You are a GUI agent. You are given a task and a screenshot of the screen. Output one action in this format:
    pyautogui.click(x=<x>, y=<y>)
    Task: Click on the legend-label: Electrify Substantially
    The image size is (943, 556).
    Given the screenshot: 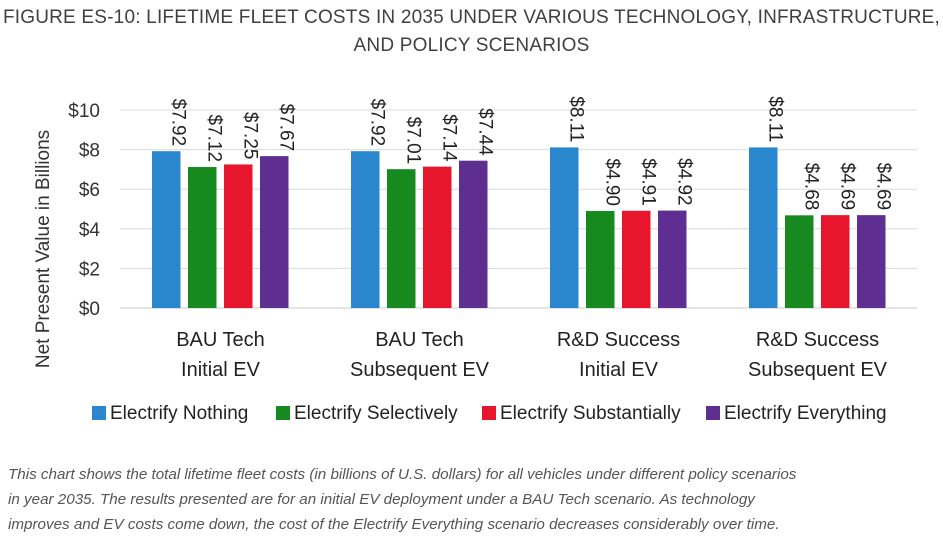 What is the action you would take?
    pyautogui.click(x=590, y=413)
    